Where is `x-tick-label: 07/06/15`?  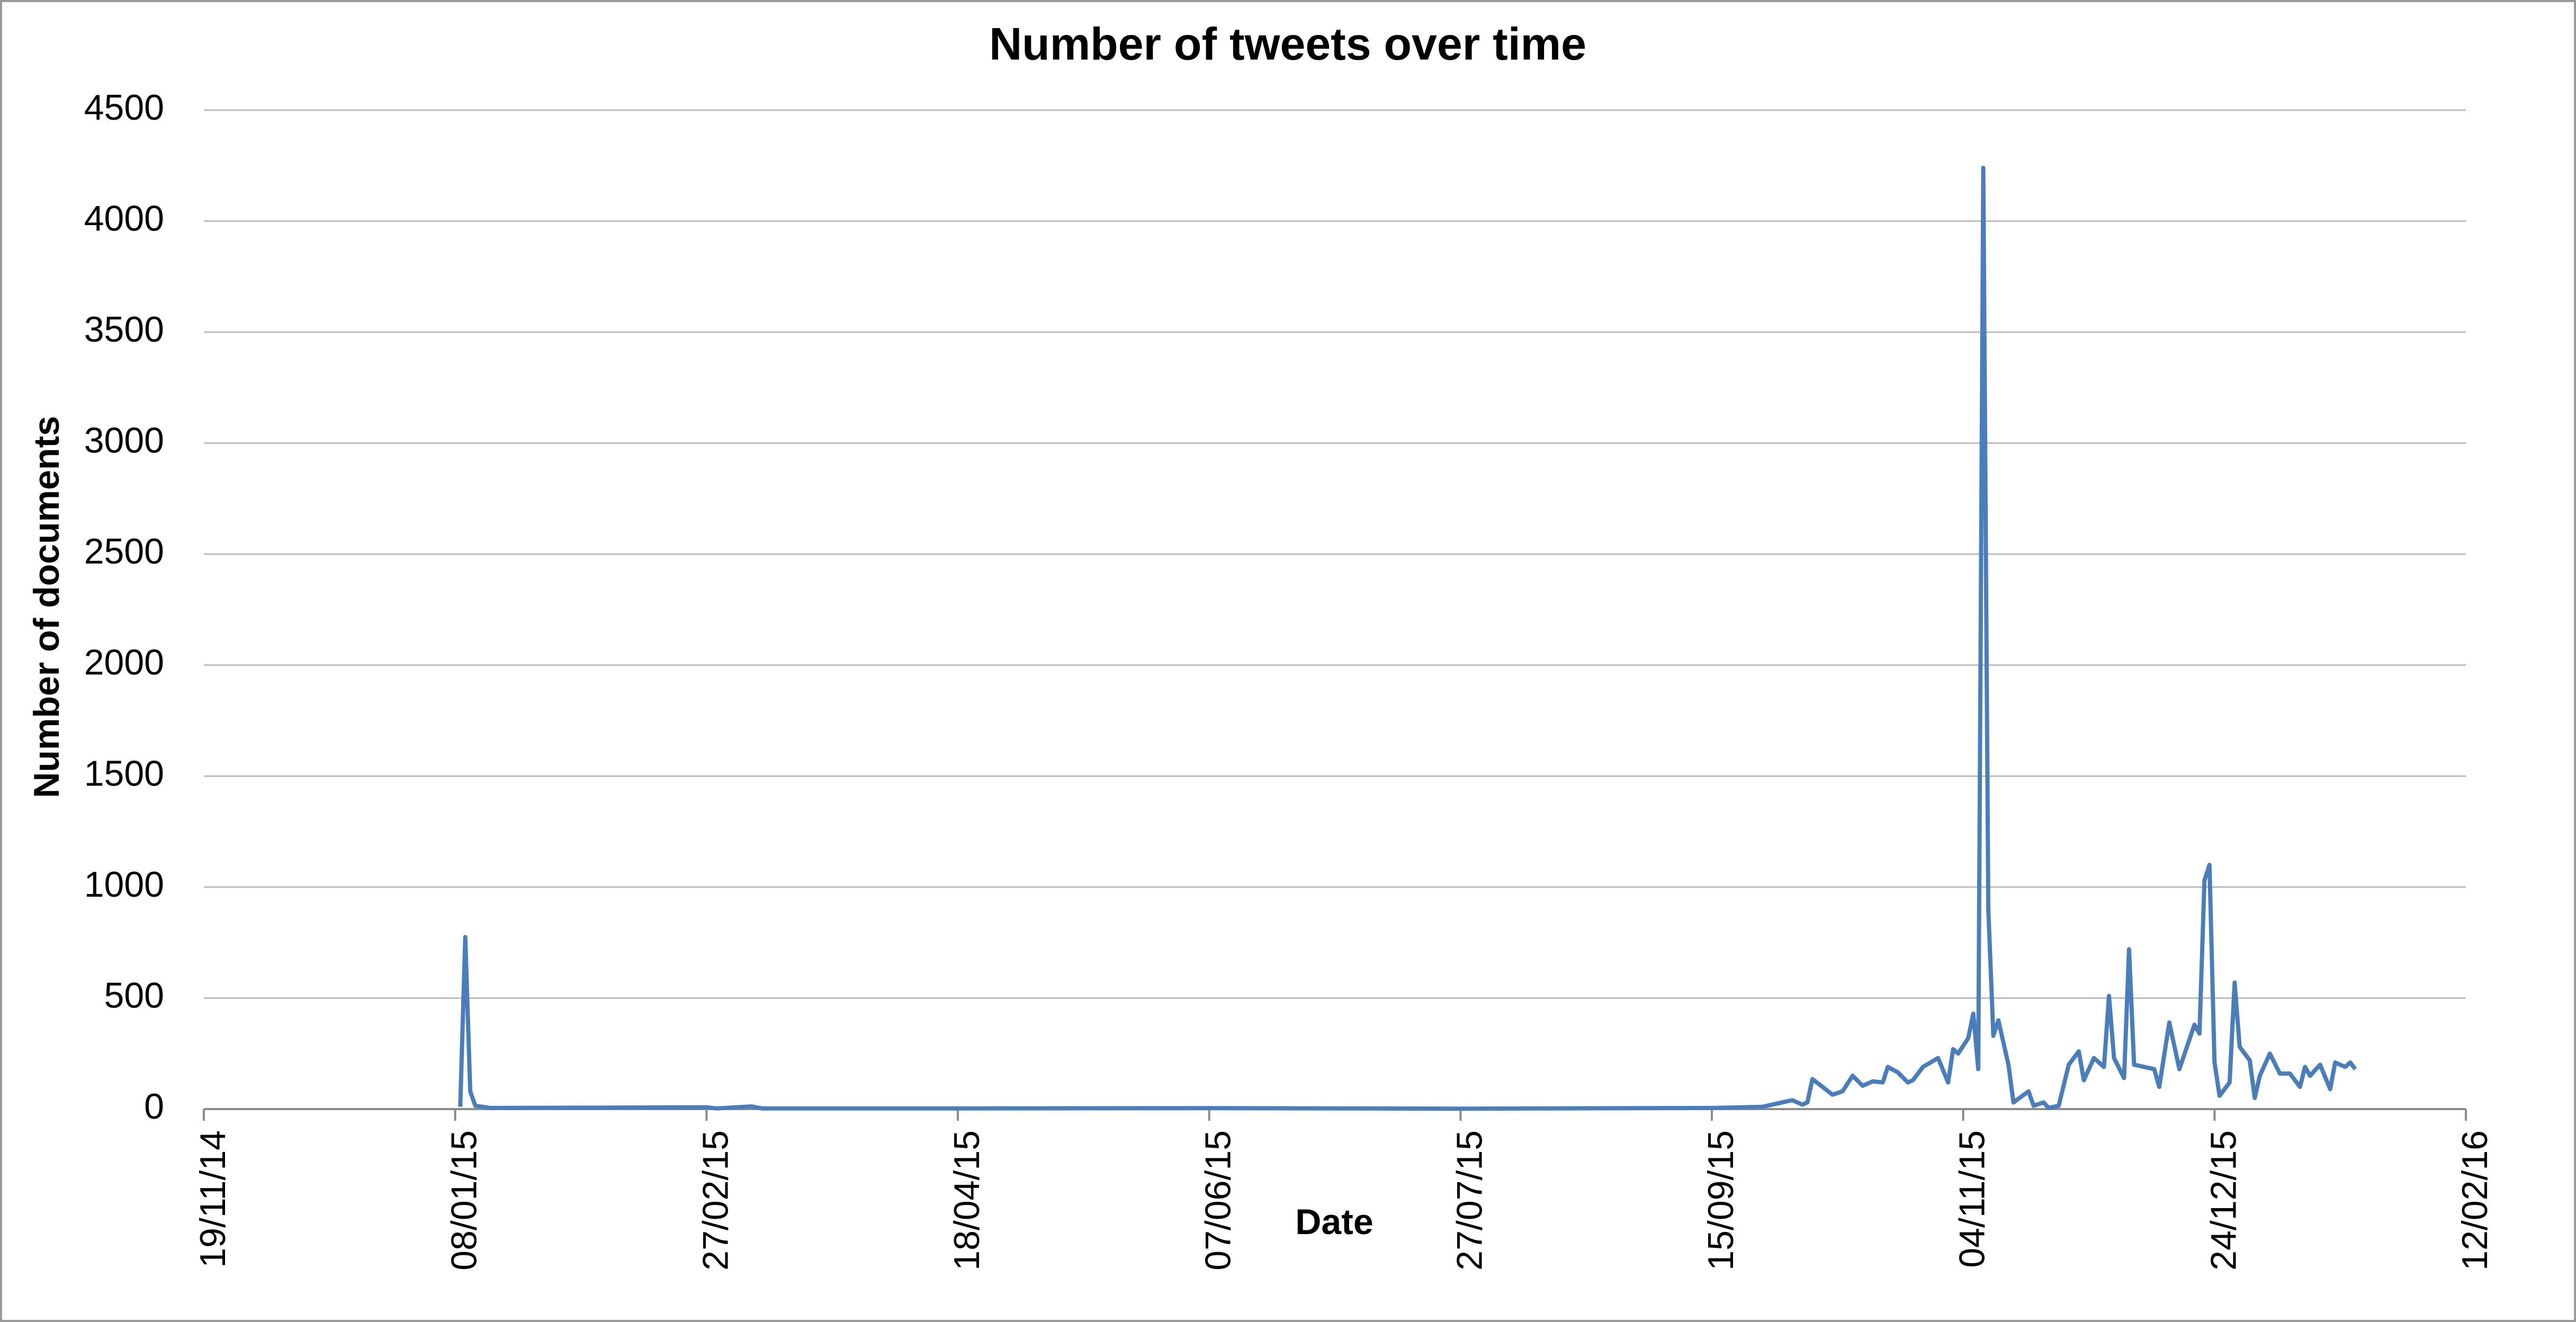
x-tick-label: 07/06/15 is located at coordinates (1218, 1200).